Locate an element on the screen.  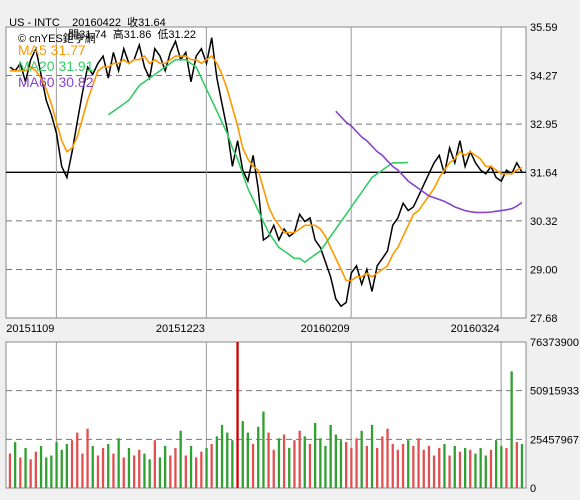
date-tick-label: 20160324 is located at coordinates (475, 329).